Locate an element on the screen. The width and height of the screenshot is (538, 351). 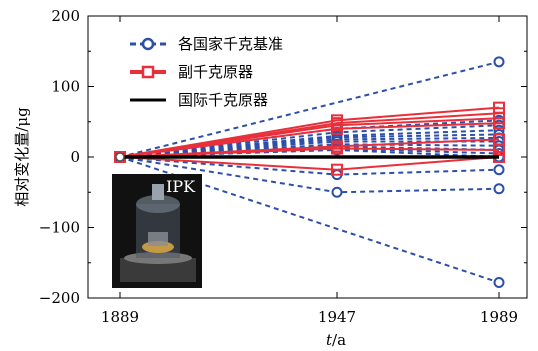
x-tick-label: 1989 is located at coordinates (499, 317).